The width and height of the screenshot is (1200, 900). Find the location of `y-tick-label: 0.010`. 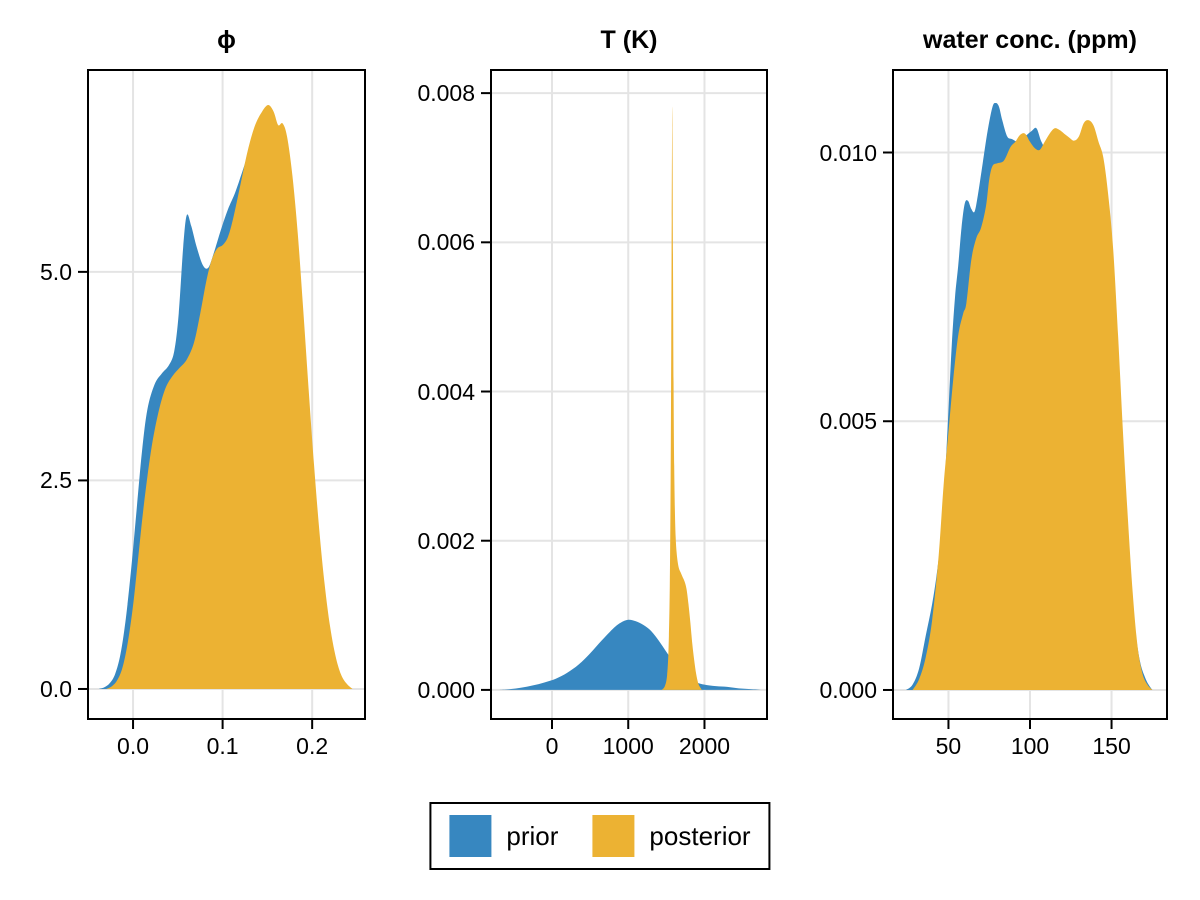

y-tick-label: 0.010 is located at coordinates (848, 152).